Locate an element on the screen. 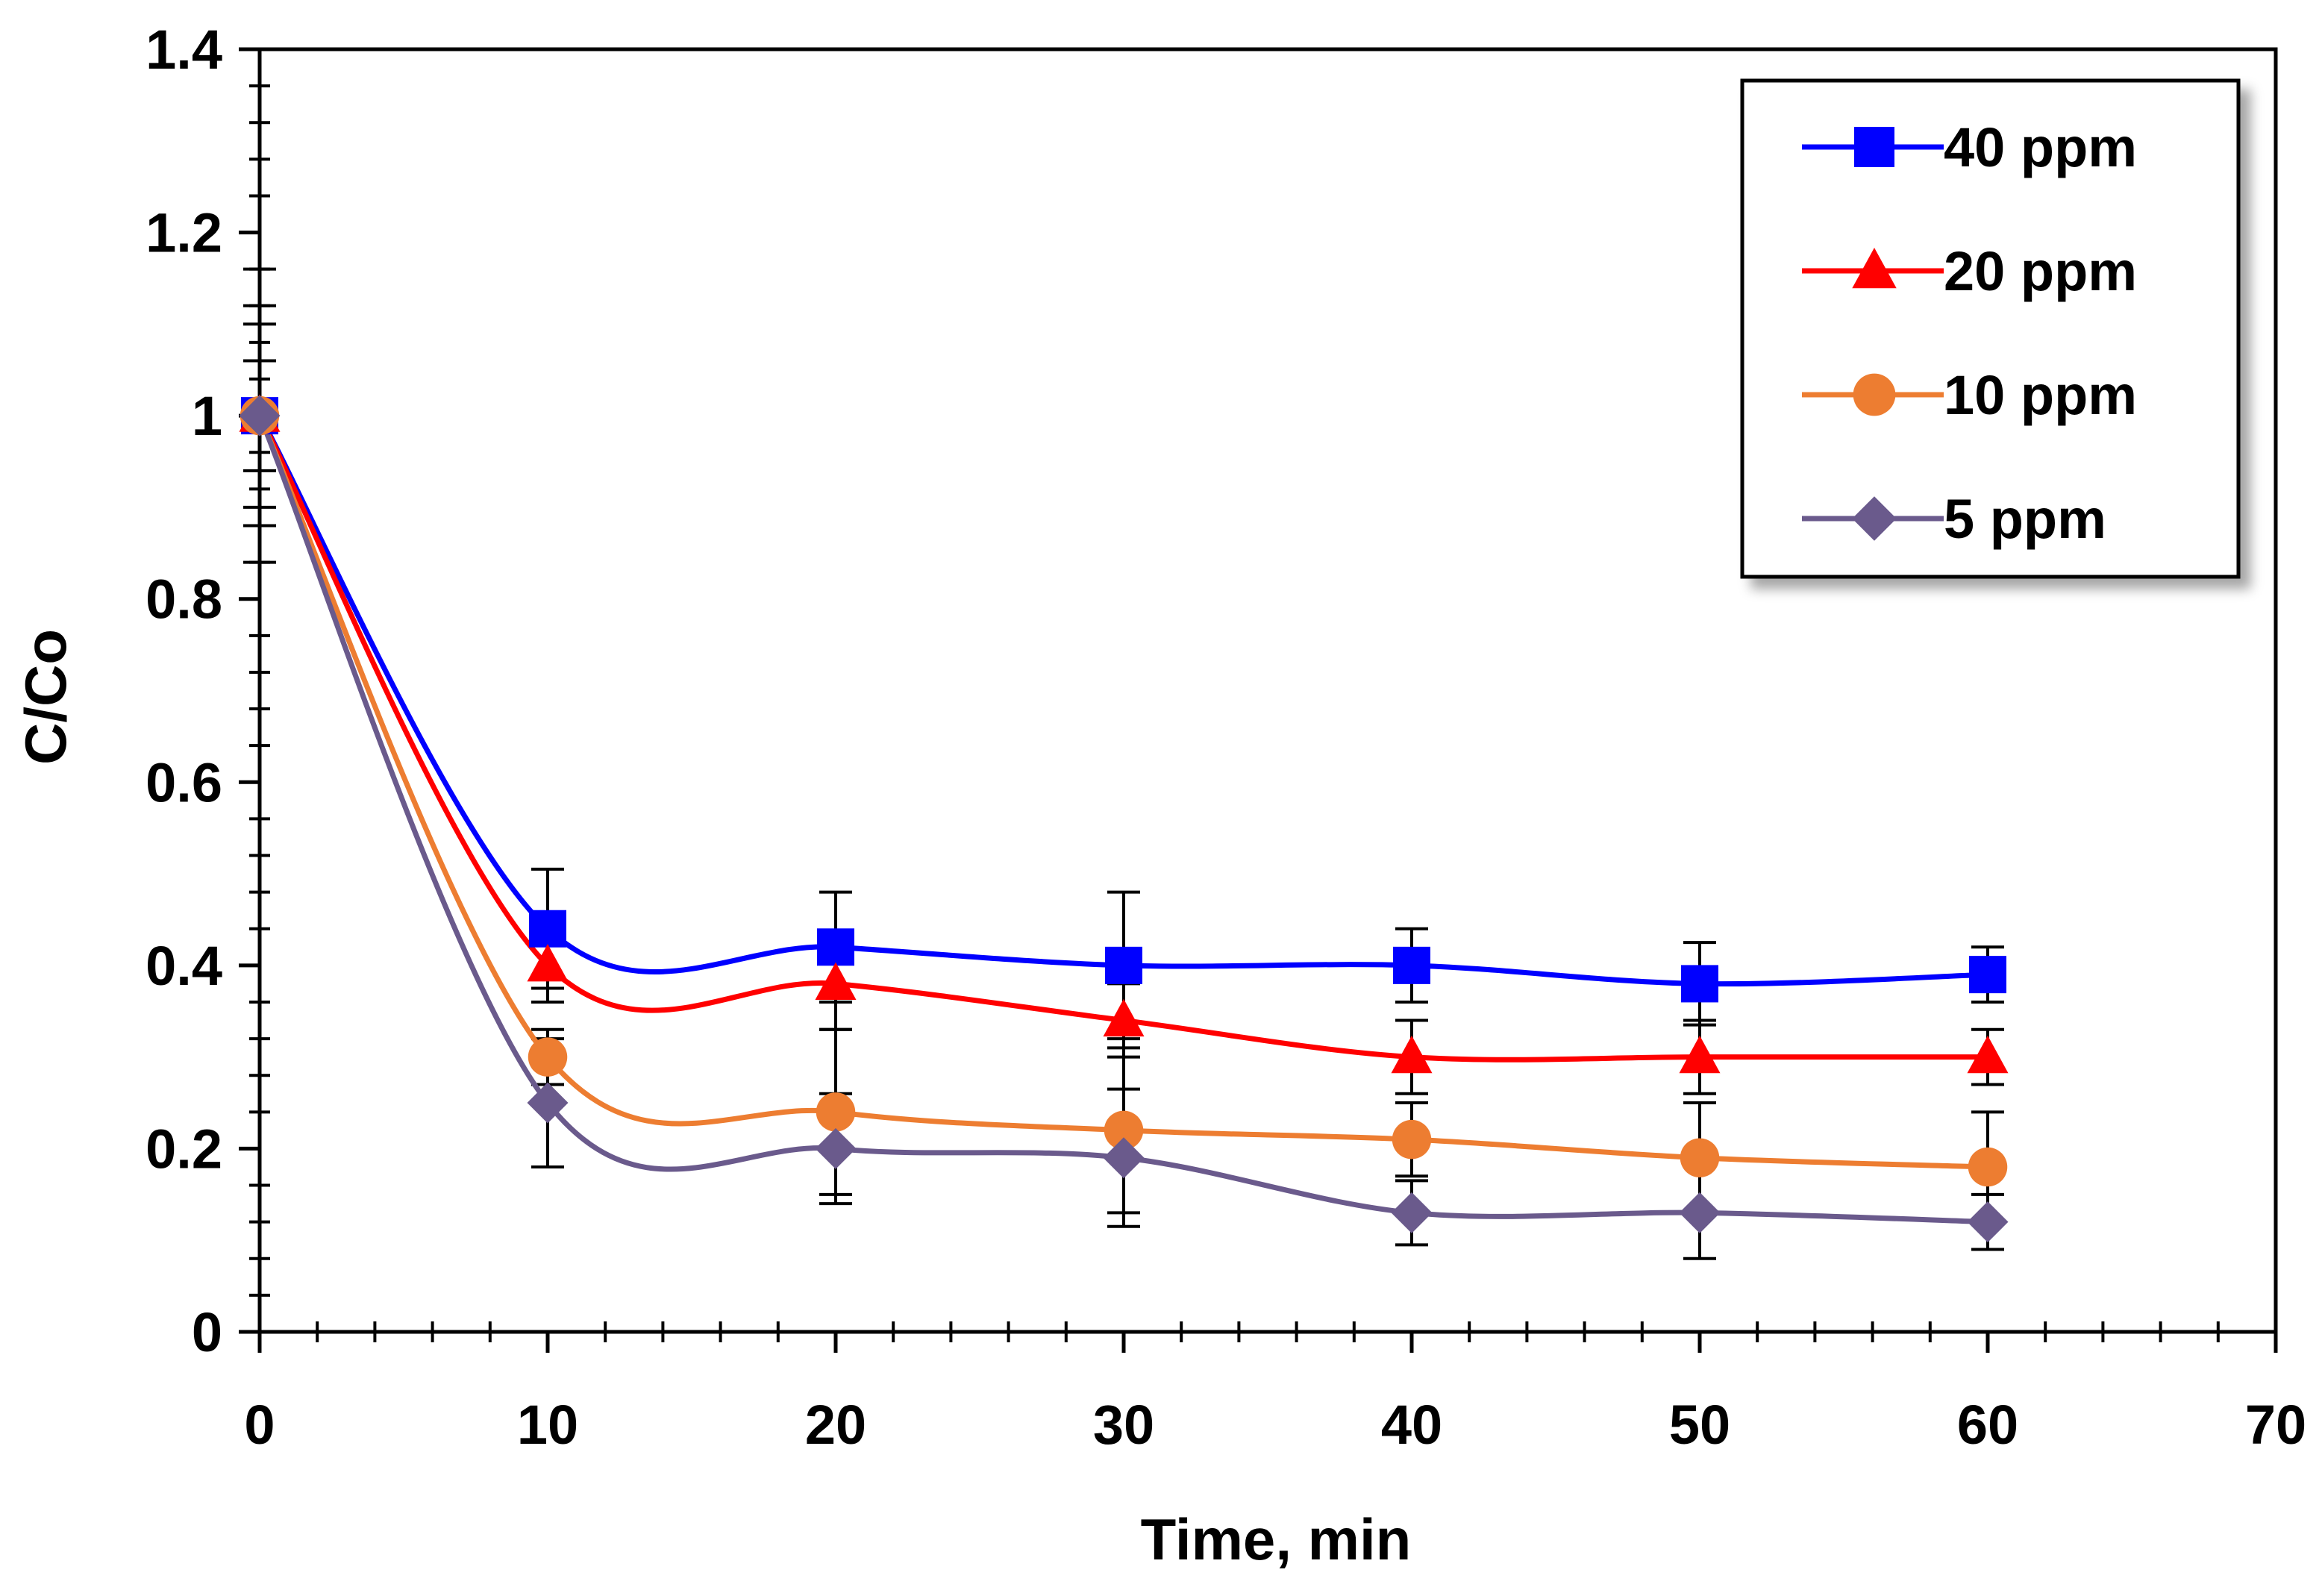 The width and height of the screenshot is (2322, 1596). x-tick-label: 30 is located at coordinates (1123, 1425).